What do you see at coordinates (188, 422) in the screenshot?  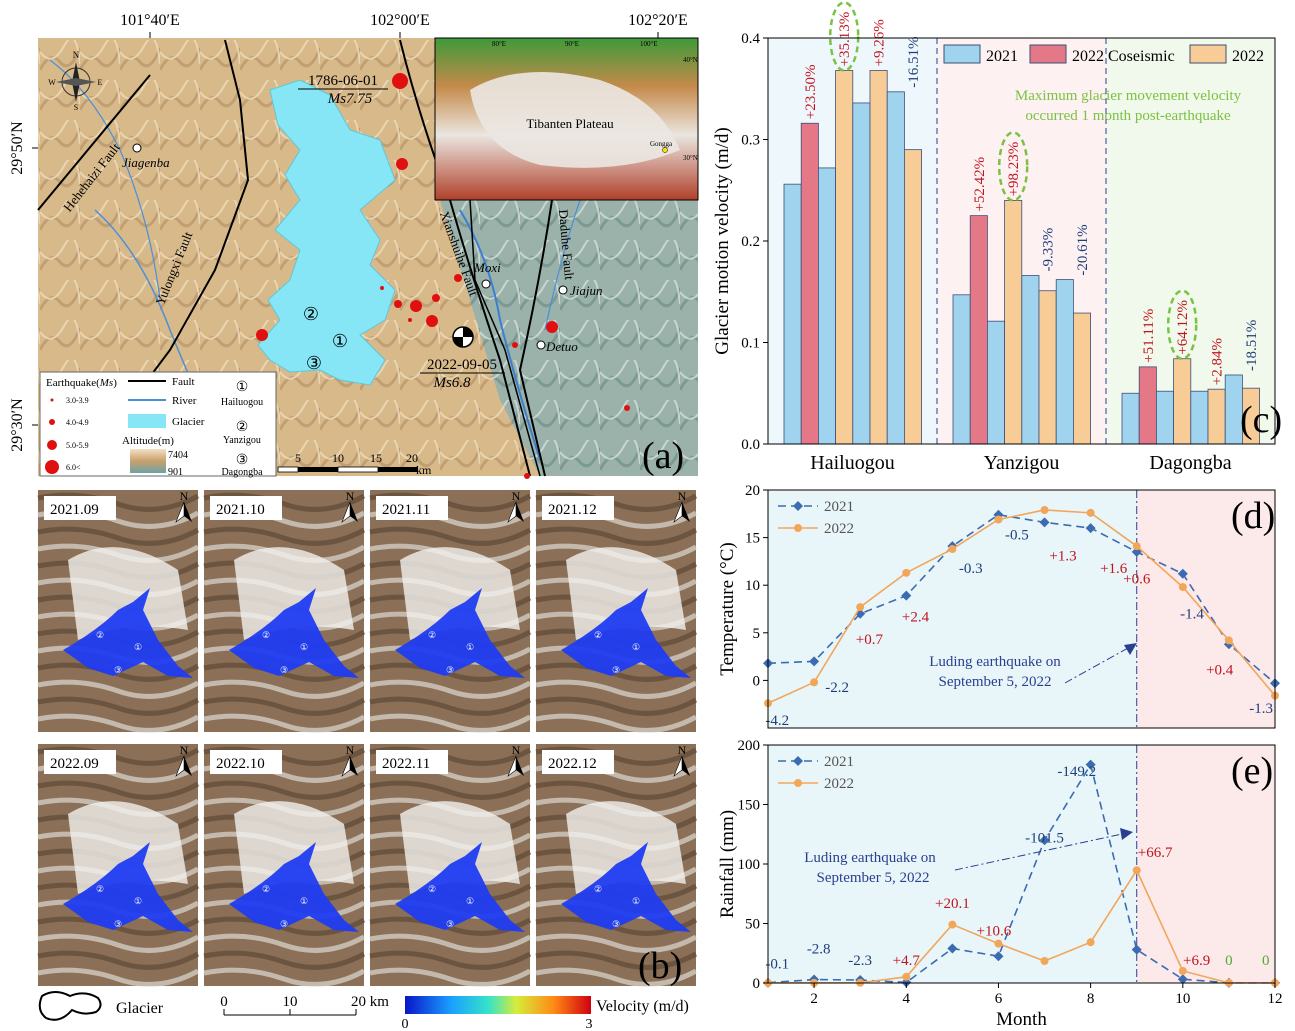 I see `legend-glacier: Glacier` at bounding box center [188, 422].